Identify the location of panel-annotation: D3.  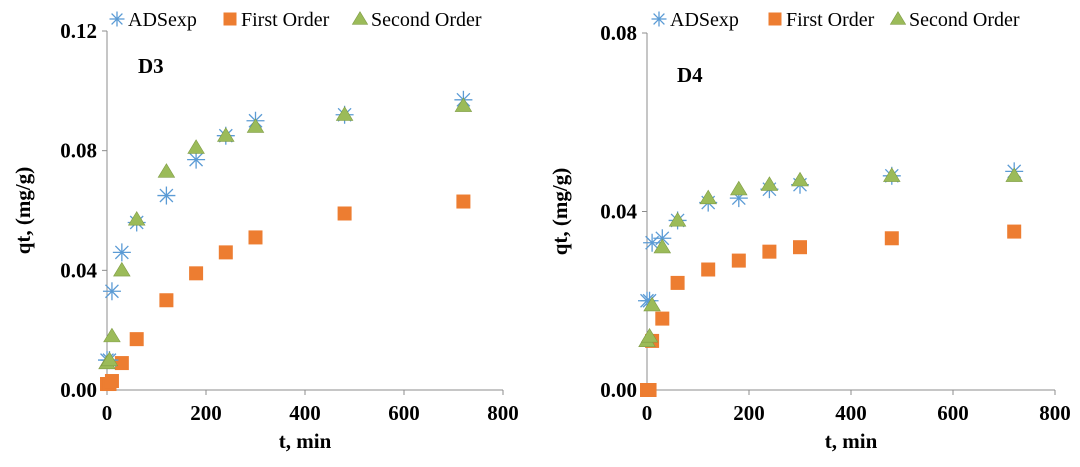
(151, 66).